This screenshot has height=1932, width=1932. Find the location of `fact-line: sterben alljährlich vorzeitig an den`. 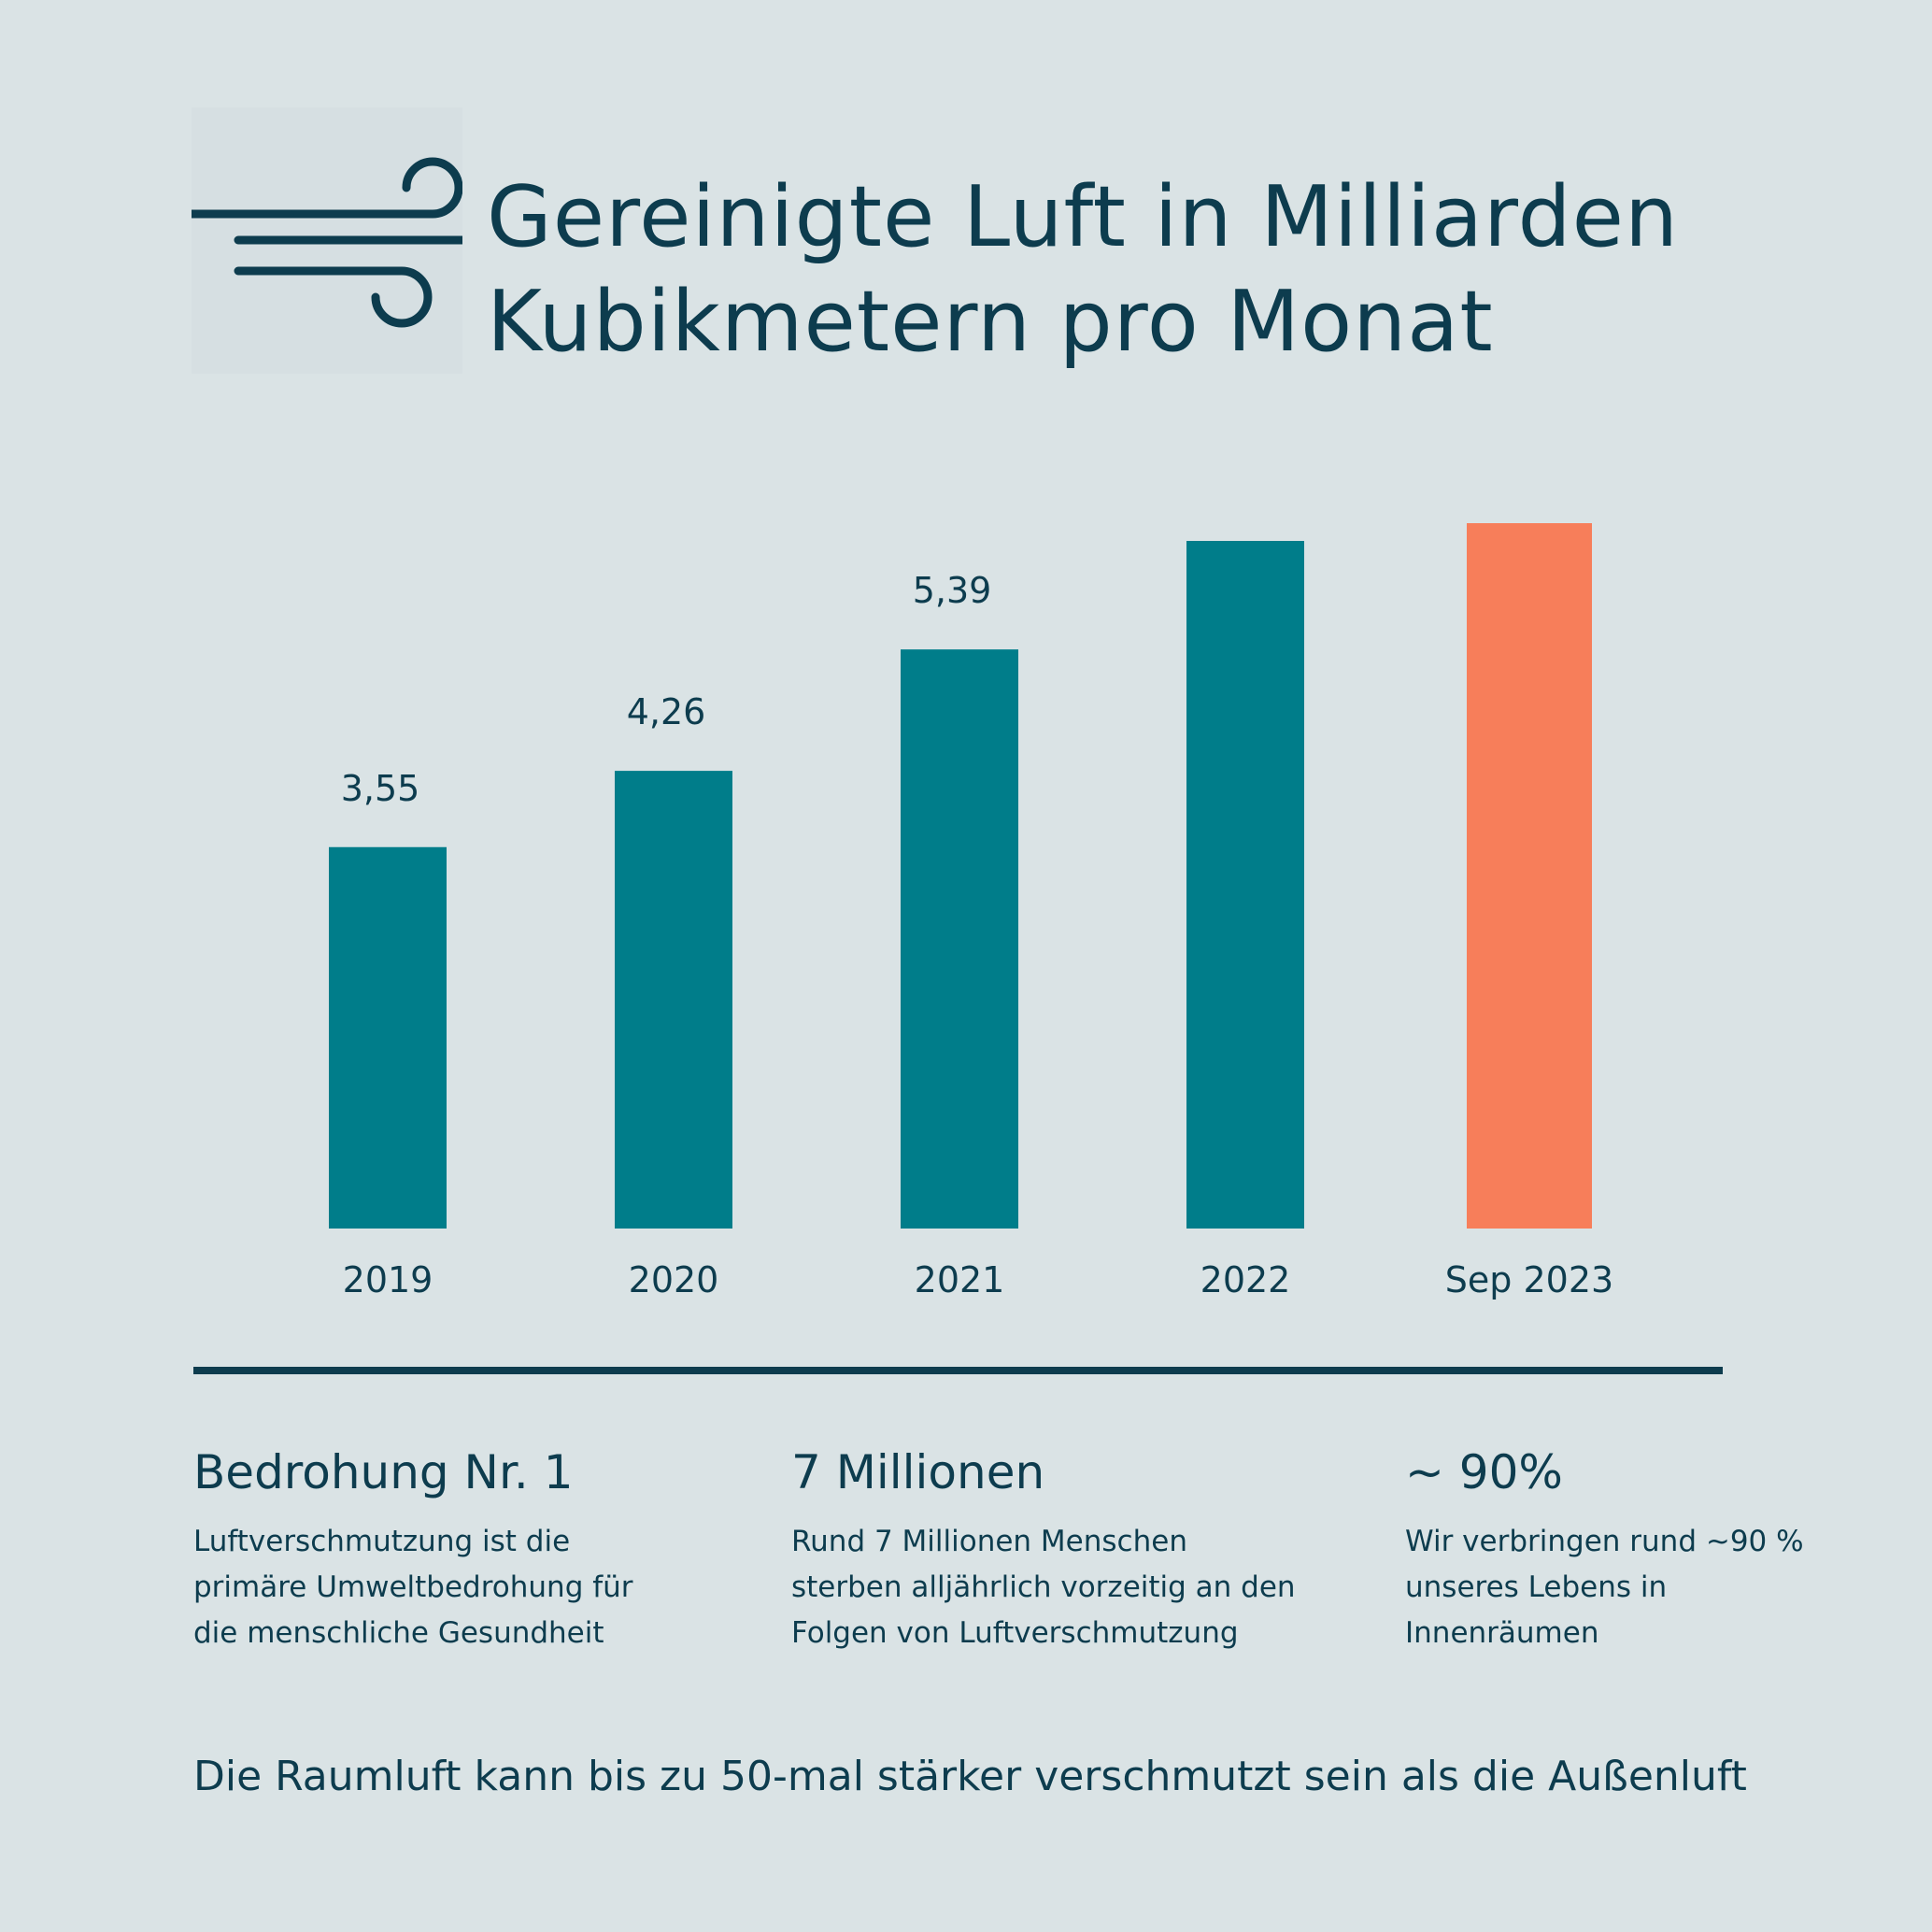

fact-line: sterben alljährlich vorzeitig an den is located at coordinates (1043, 1587).